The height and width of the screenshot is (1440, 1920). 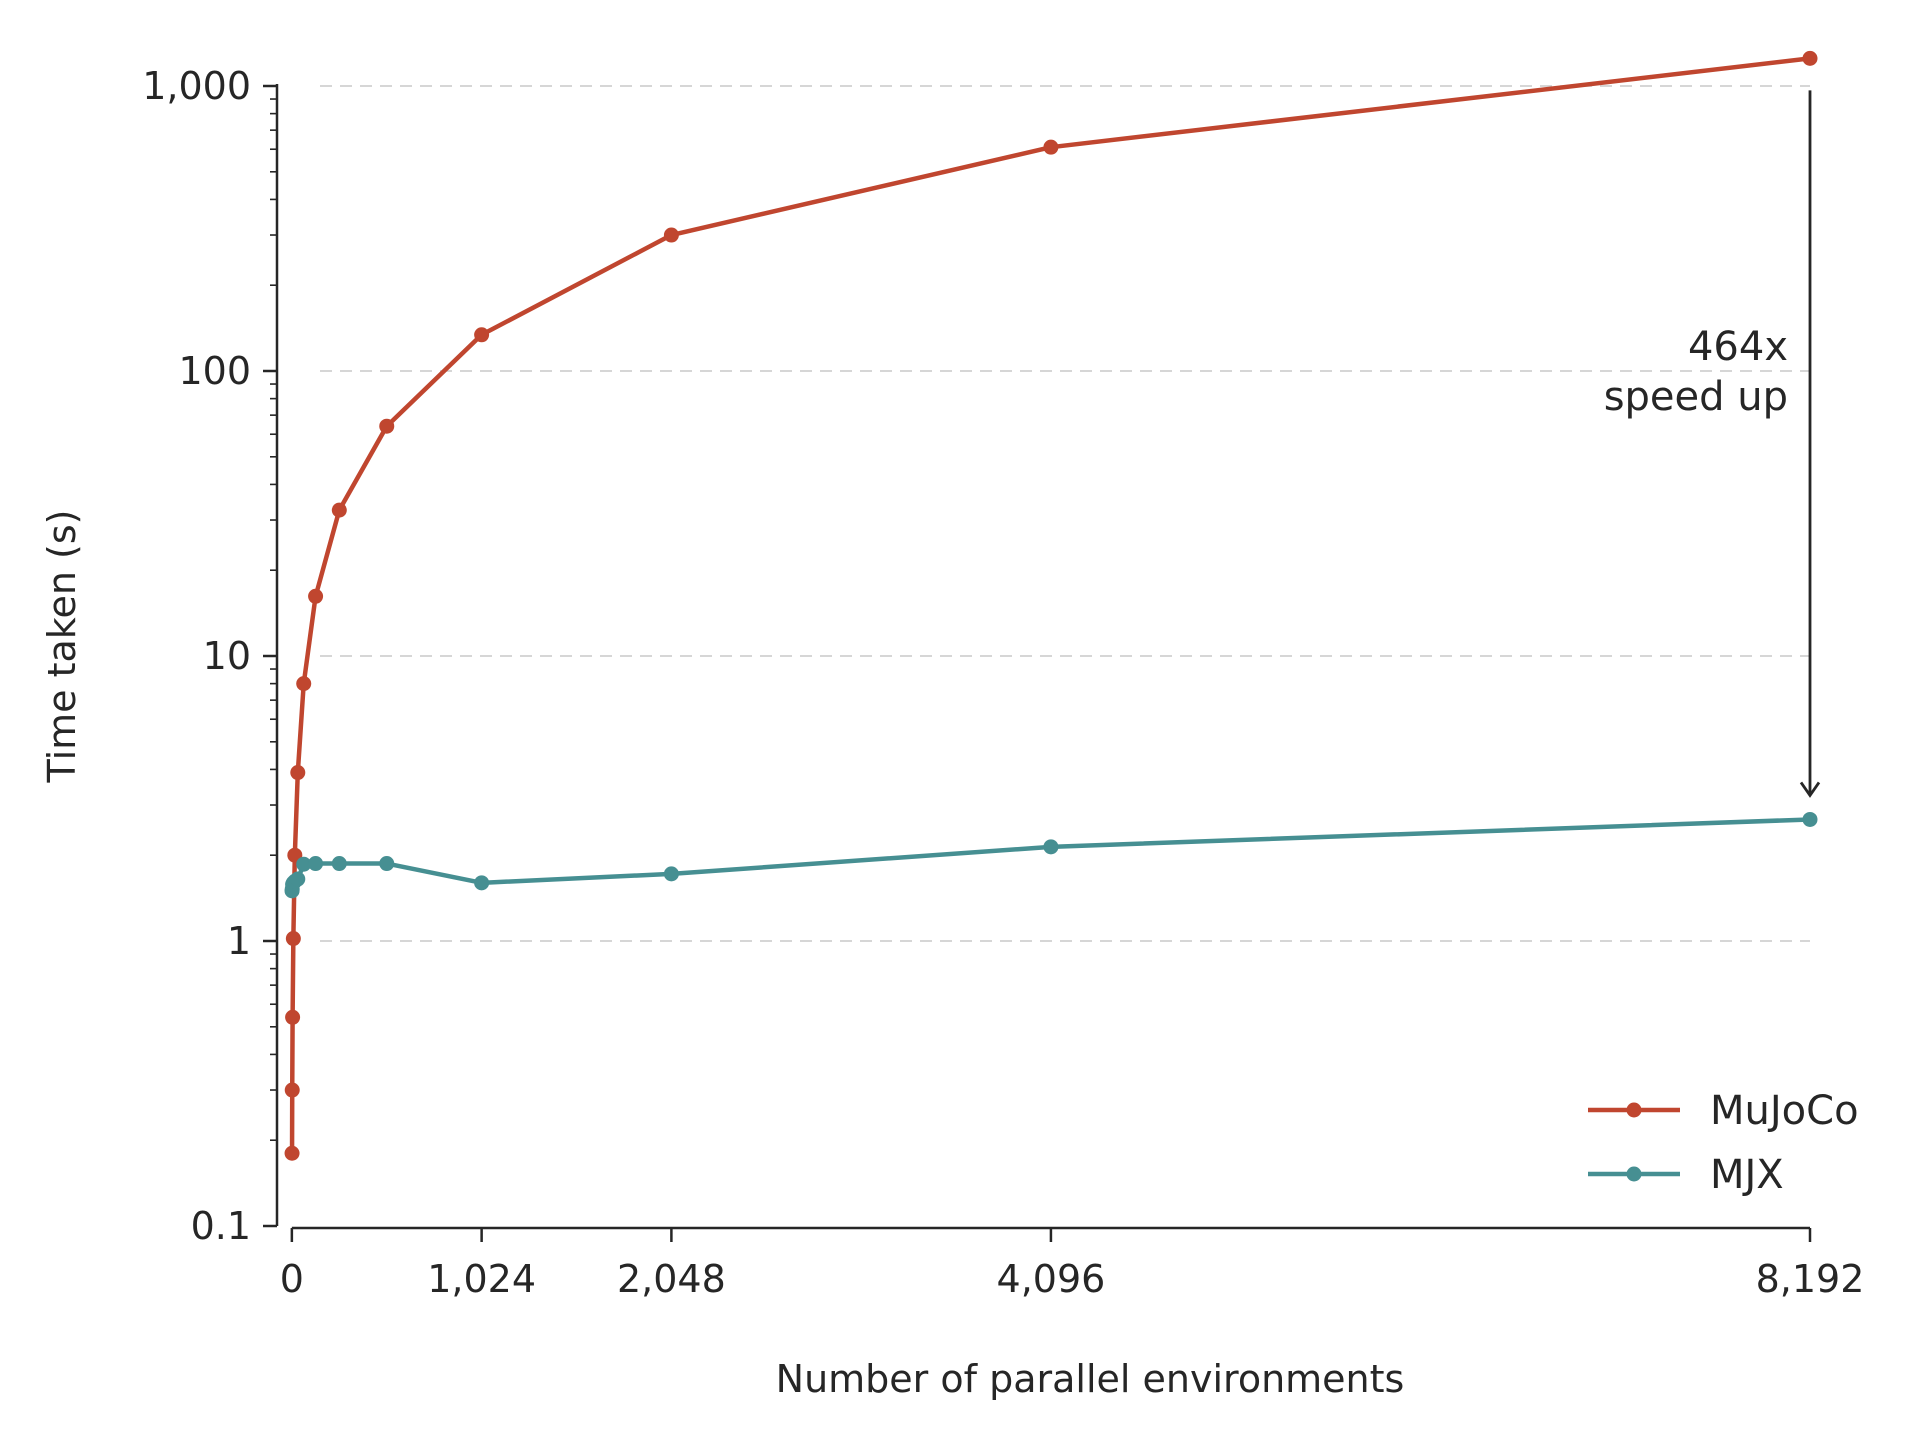 I want to click on x-tick-label: 4,096, so click(x=1051, y=1279).